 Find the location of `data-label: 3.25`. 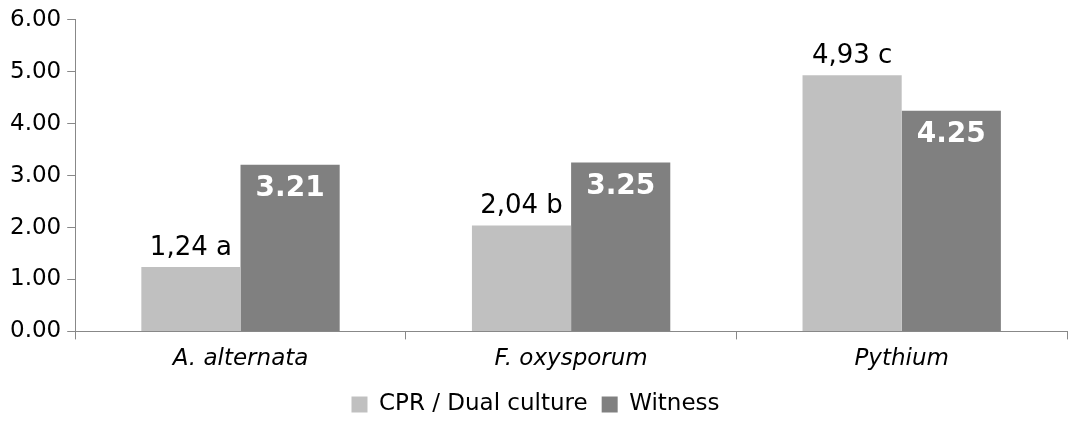

data-label: 3.25 is located at coordinates (621, 184).